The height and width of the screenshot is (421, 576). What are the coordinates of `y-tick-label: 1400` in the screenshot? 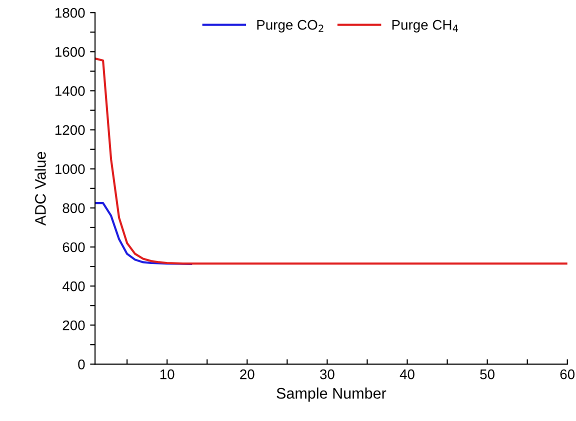 It's located at (70, 91).